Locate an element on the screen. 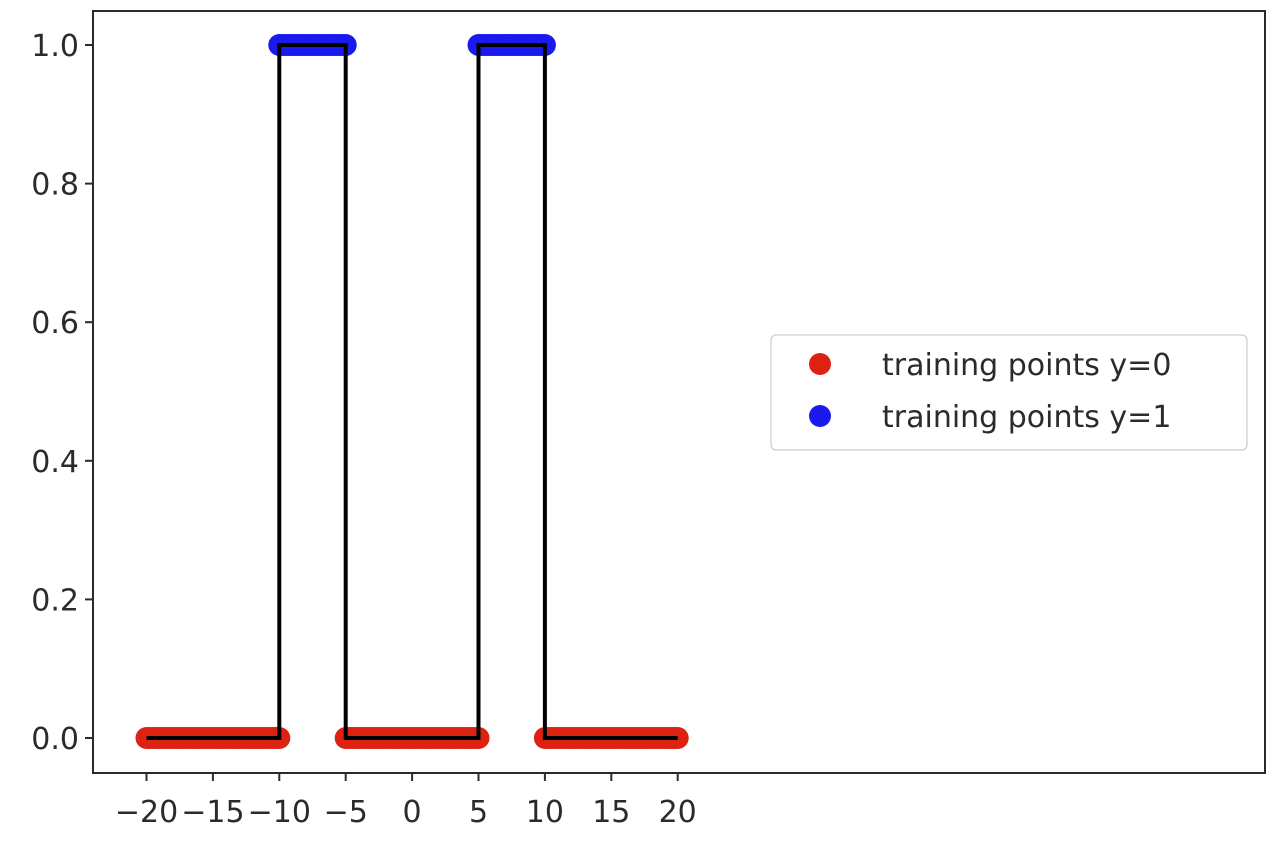 The width and height of the screenshot is (1269, 853). legend-box is located at coordinates (1009, 392).